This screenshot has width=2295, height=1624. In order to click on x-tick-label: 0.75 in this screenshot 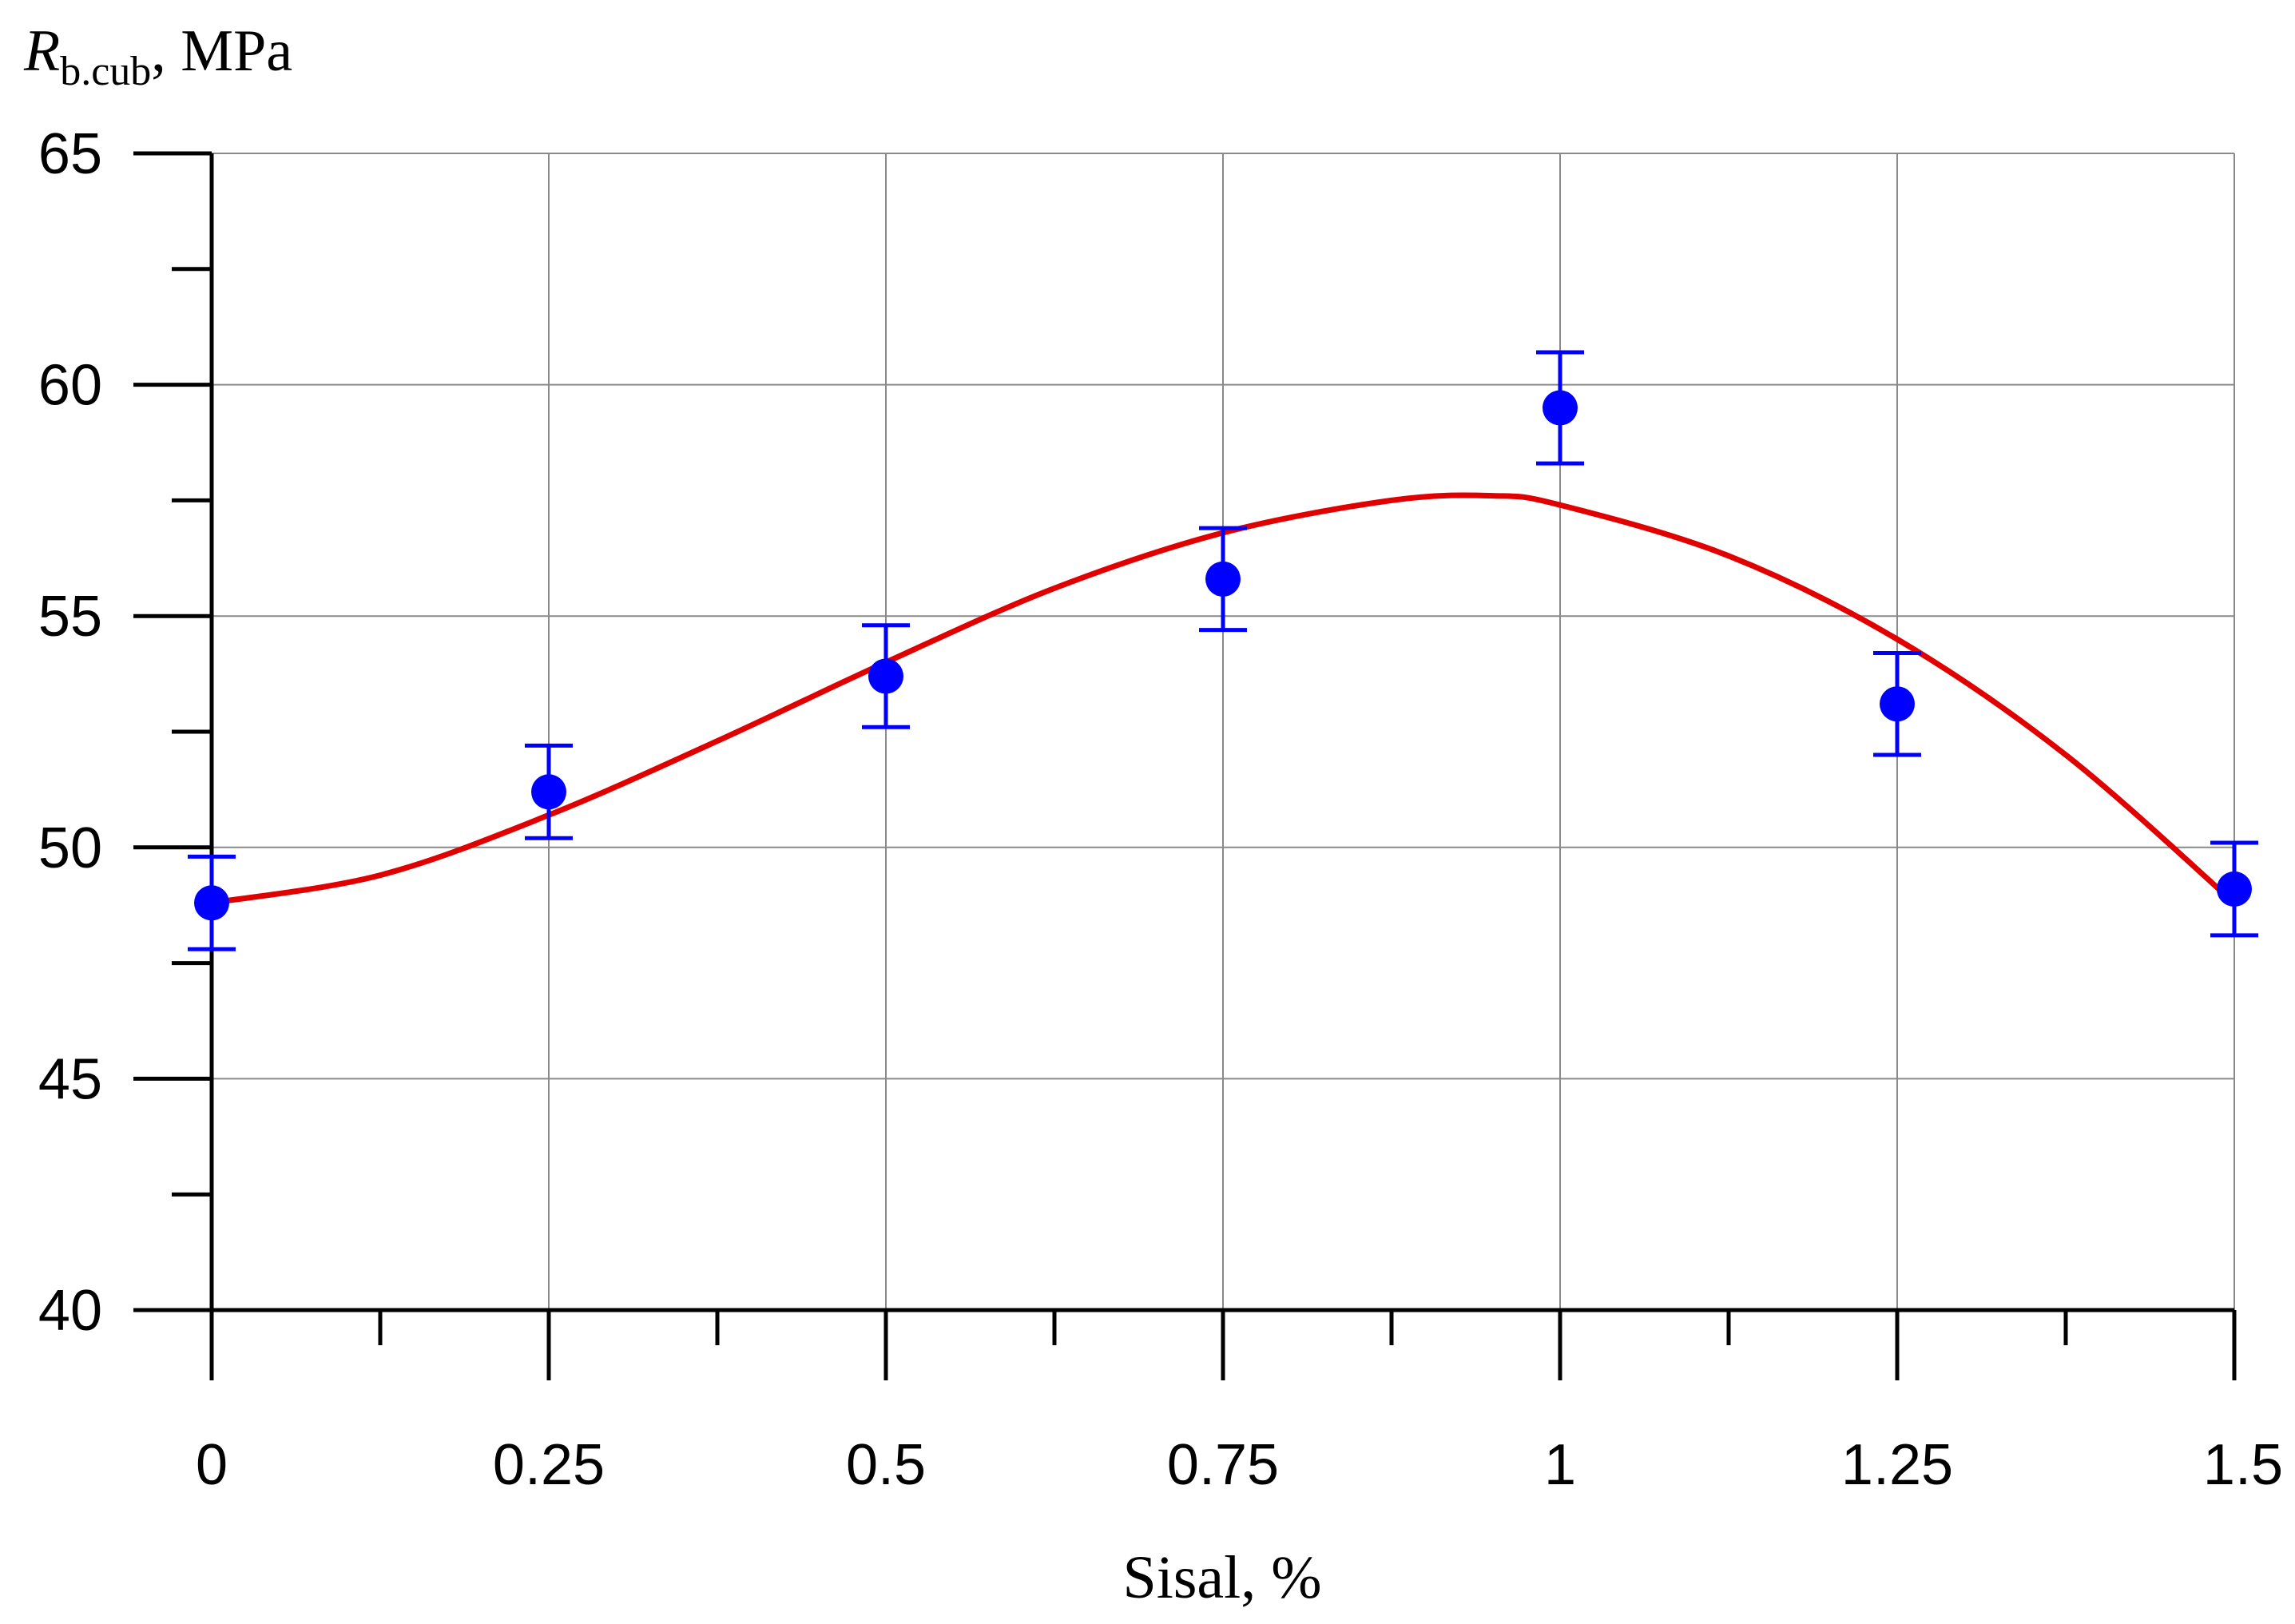, I will do `click(1223, 1465)`.